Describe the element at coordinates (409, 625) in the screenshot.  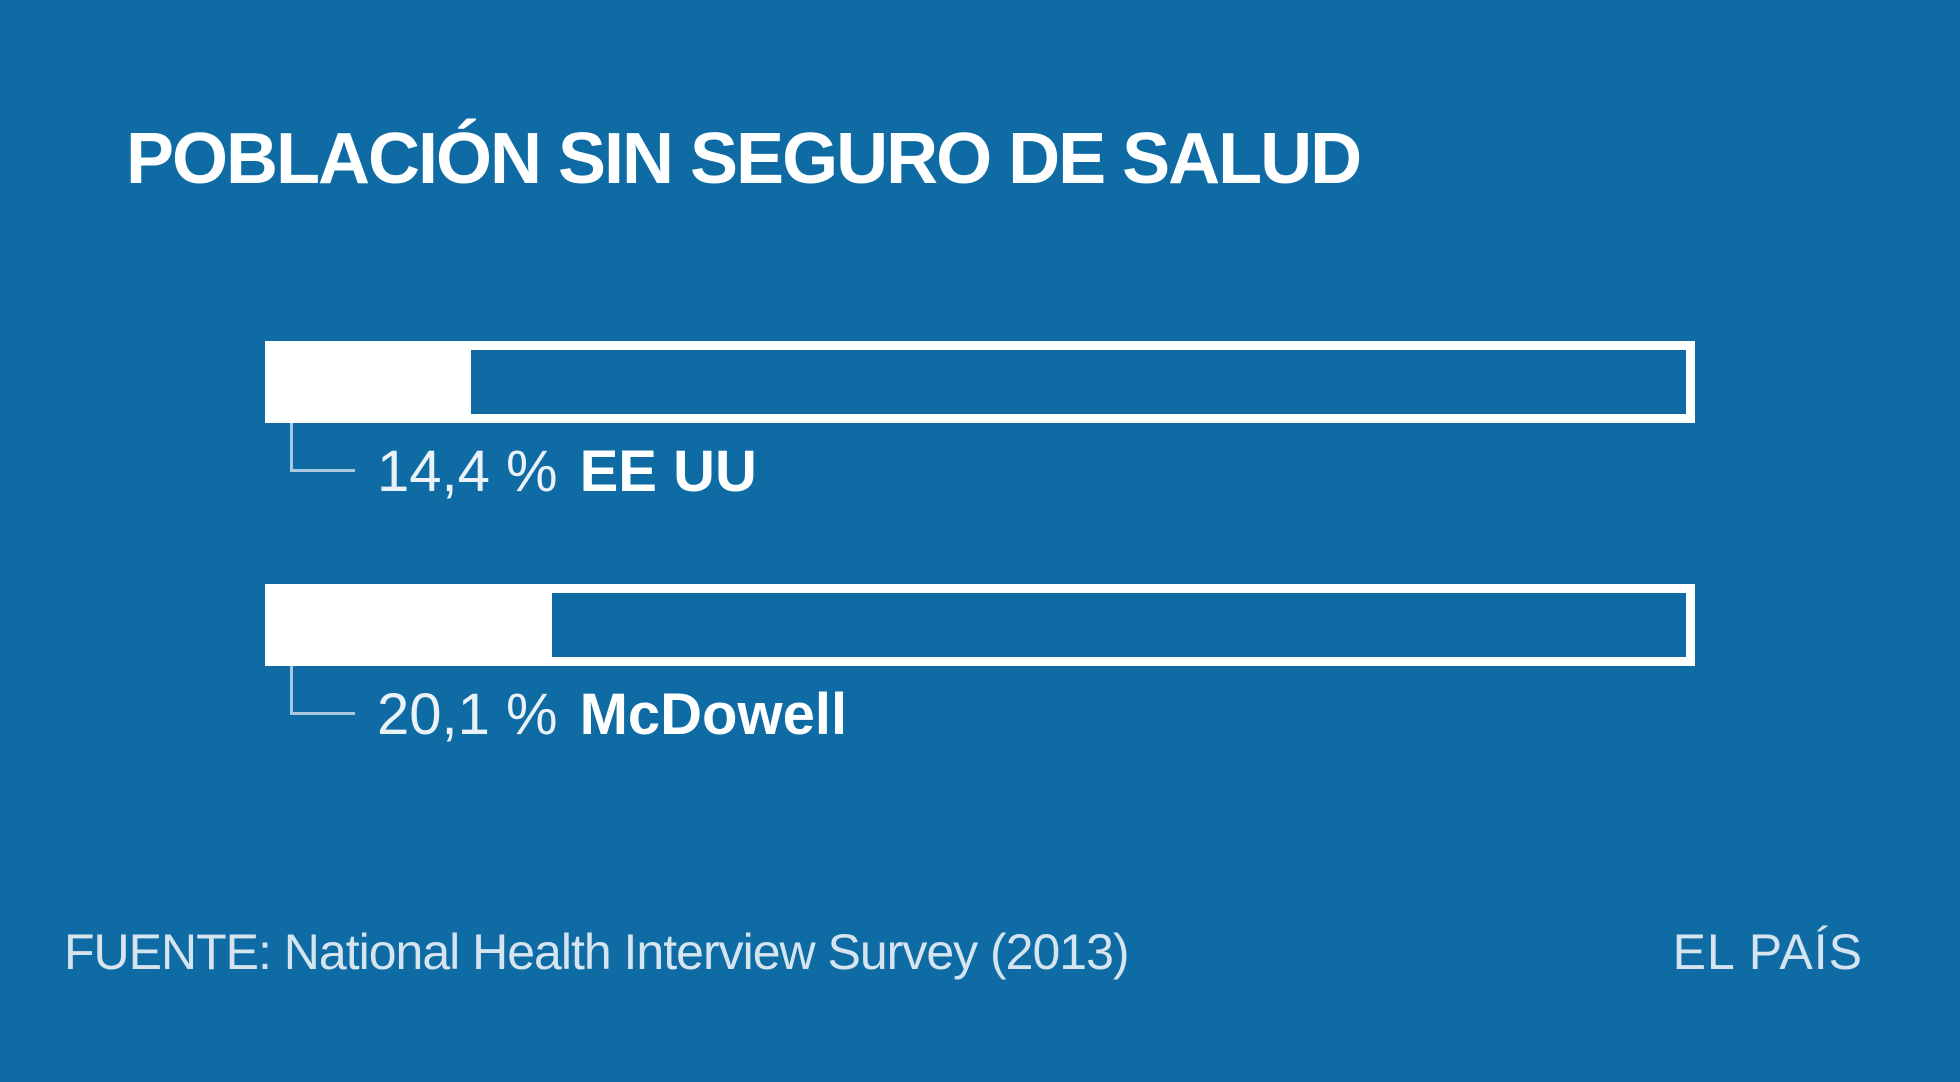
I see `bar-fill-mcdowell` at that location.